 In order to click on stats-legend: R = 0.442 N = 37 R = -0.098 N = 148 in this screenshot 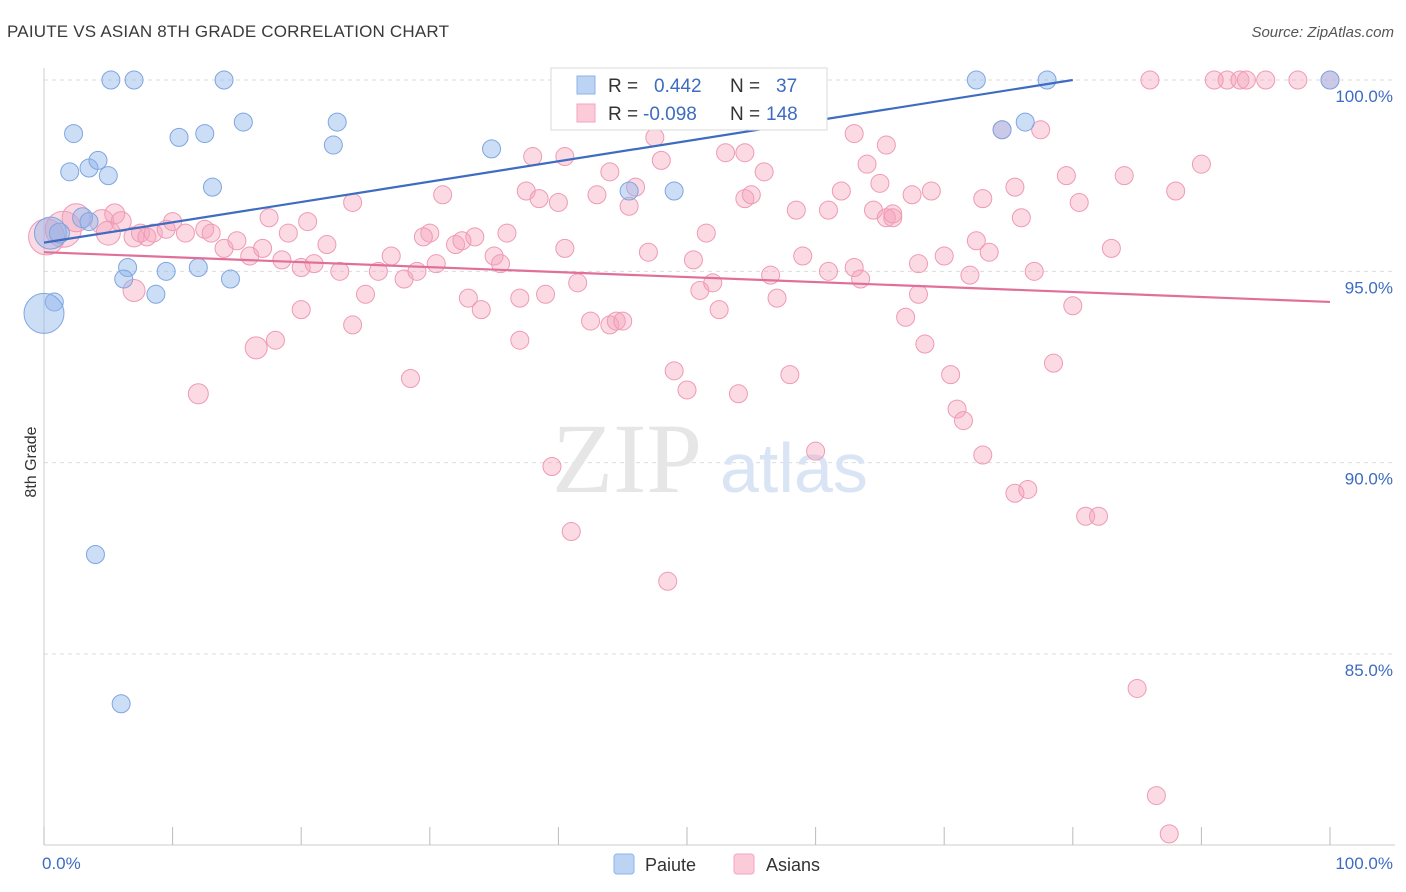, I will do `click(689, 99)`.